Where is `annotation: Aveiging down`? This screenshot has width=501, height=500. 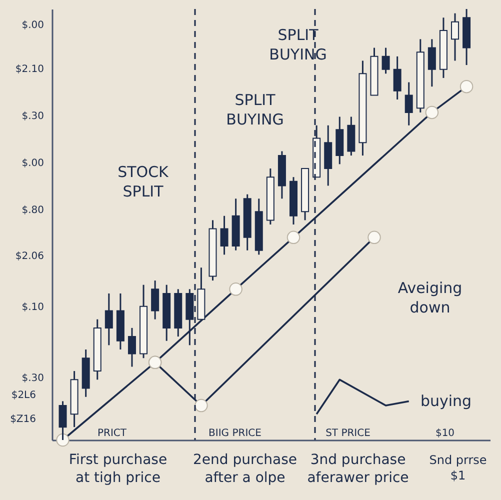 annotation: Aveiging down is located at coordinates (430, 297).